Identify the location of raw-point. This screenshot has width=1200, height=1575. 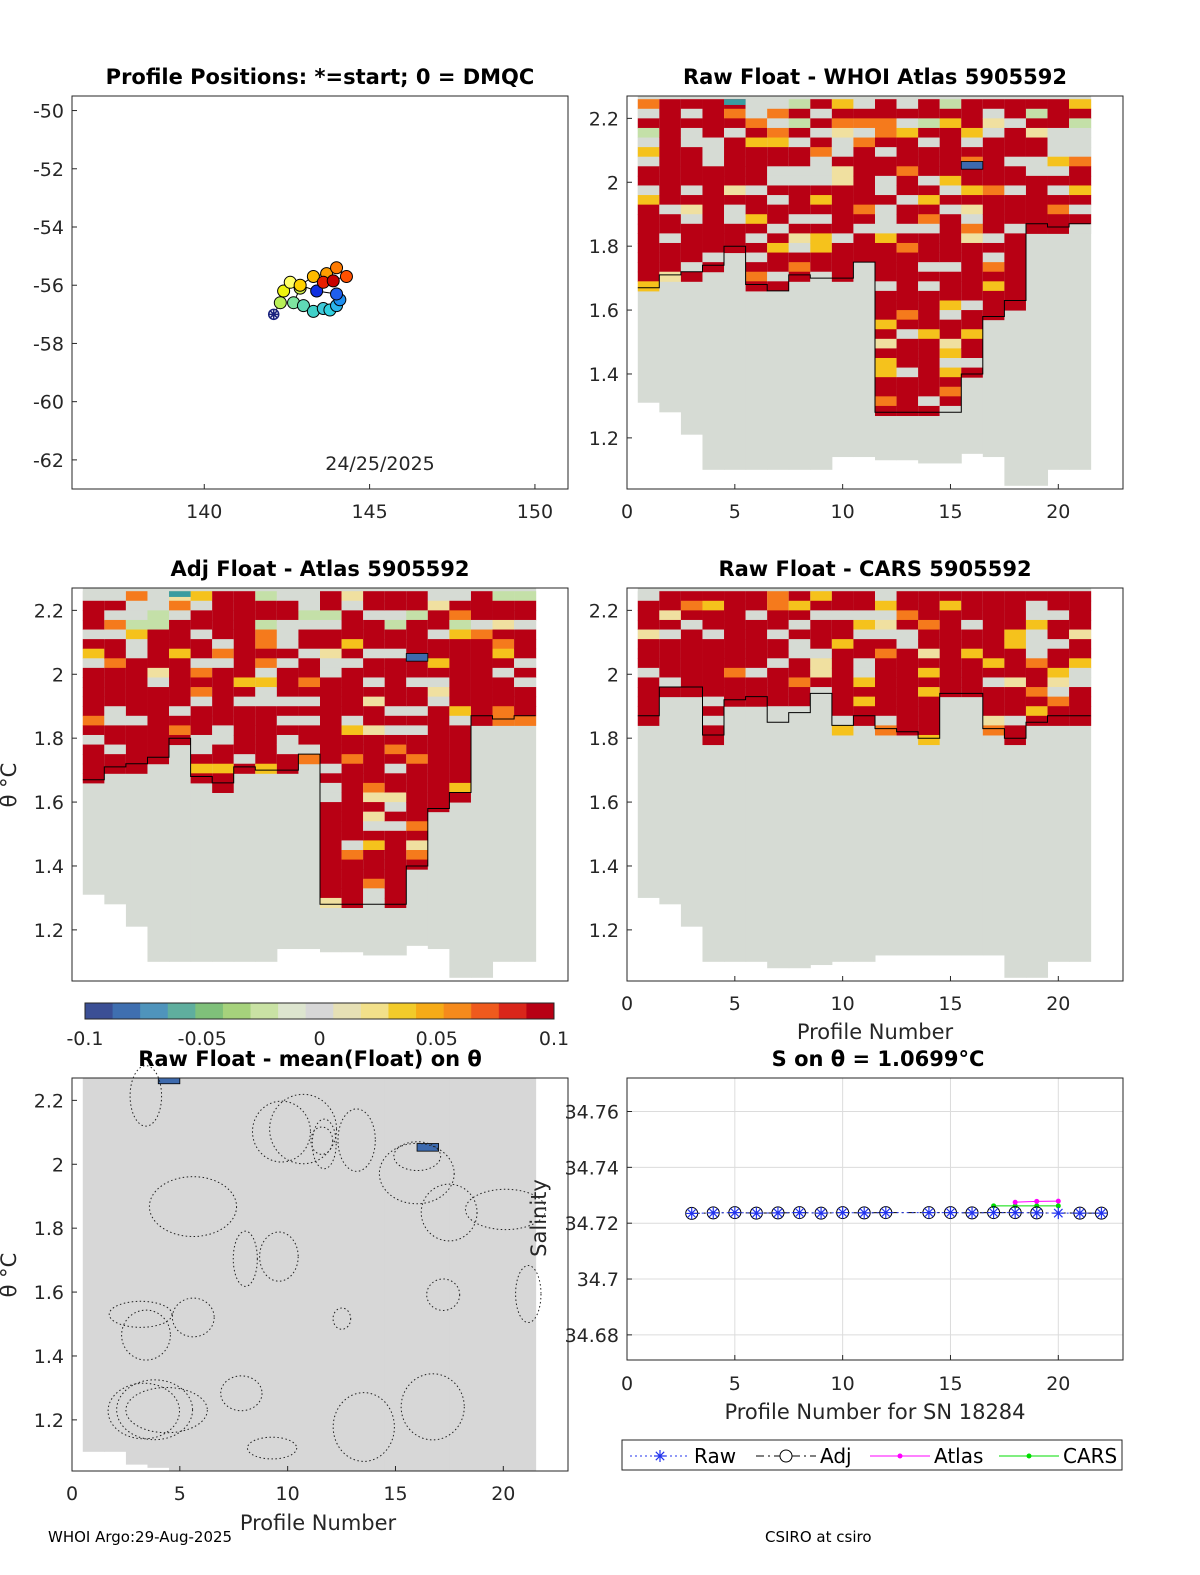
(928, 1212).